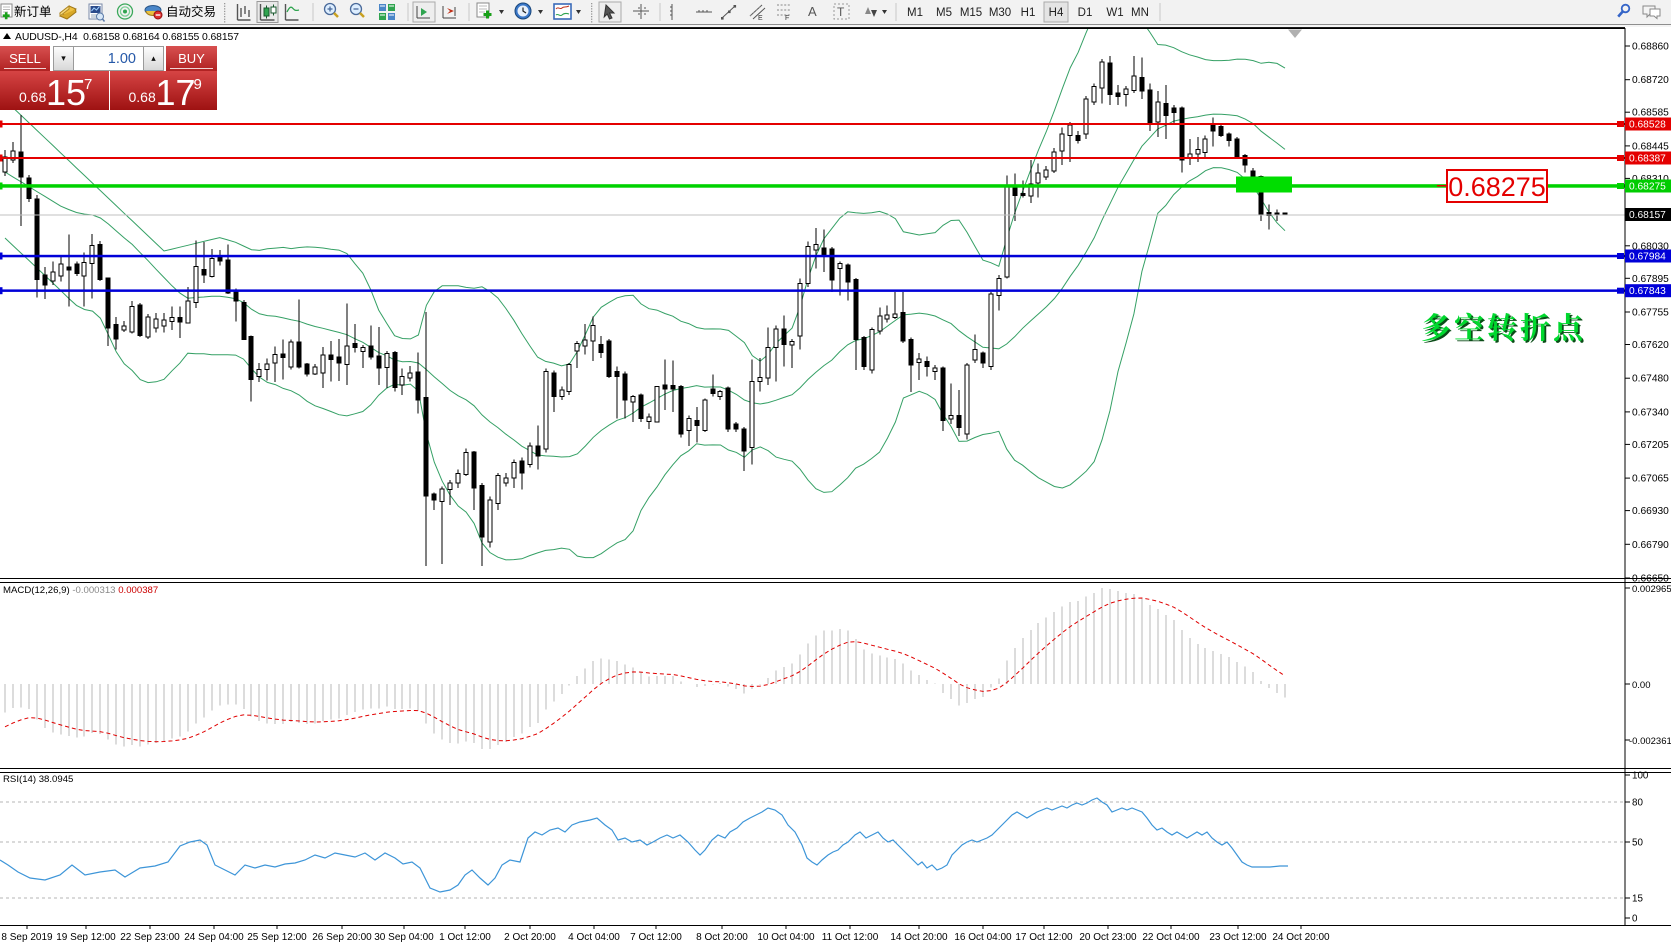  Describe the element at coordinates (1044, 937) in the screenshot. I see `svg-text: 17 Oct 12:00` at that location.